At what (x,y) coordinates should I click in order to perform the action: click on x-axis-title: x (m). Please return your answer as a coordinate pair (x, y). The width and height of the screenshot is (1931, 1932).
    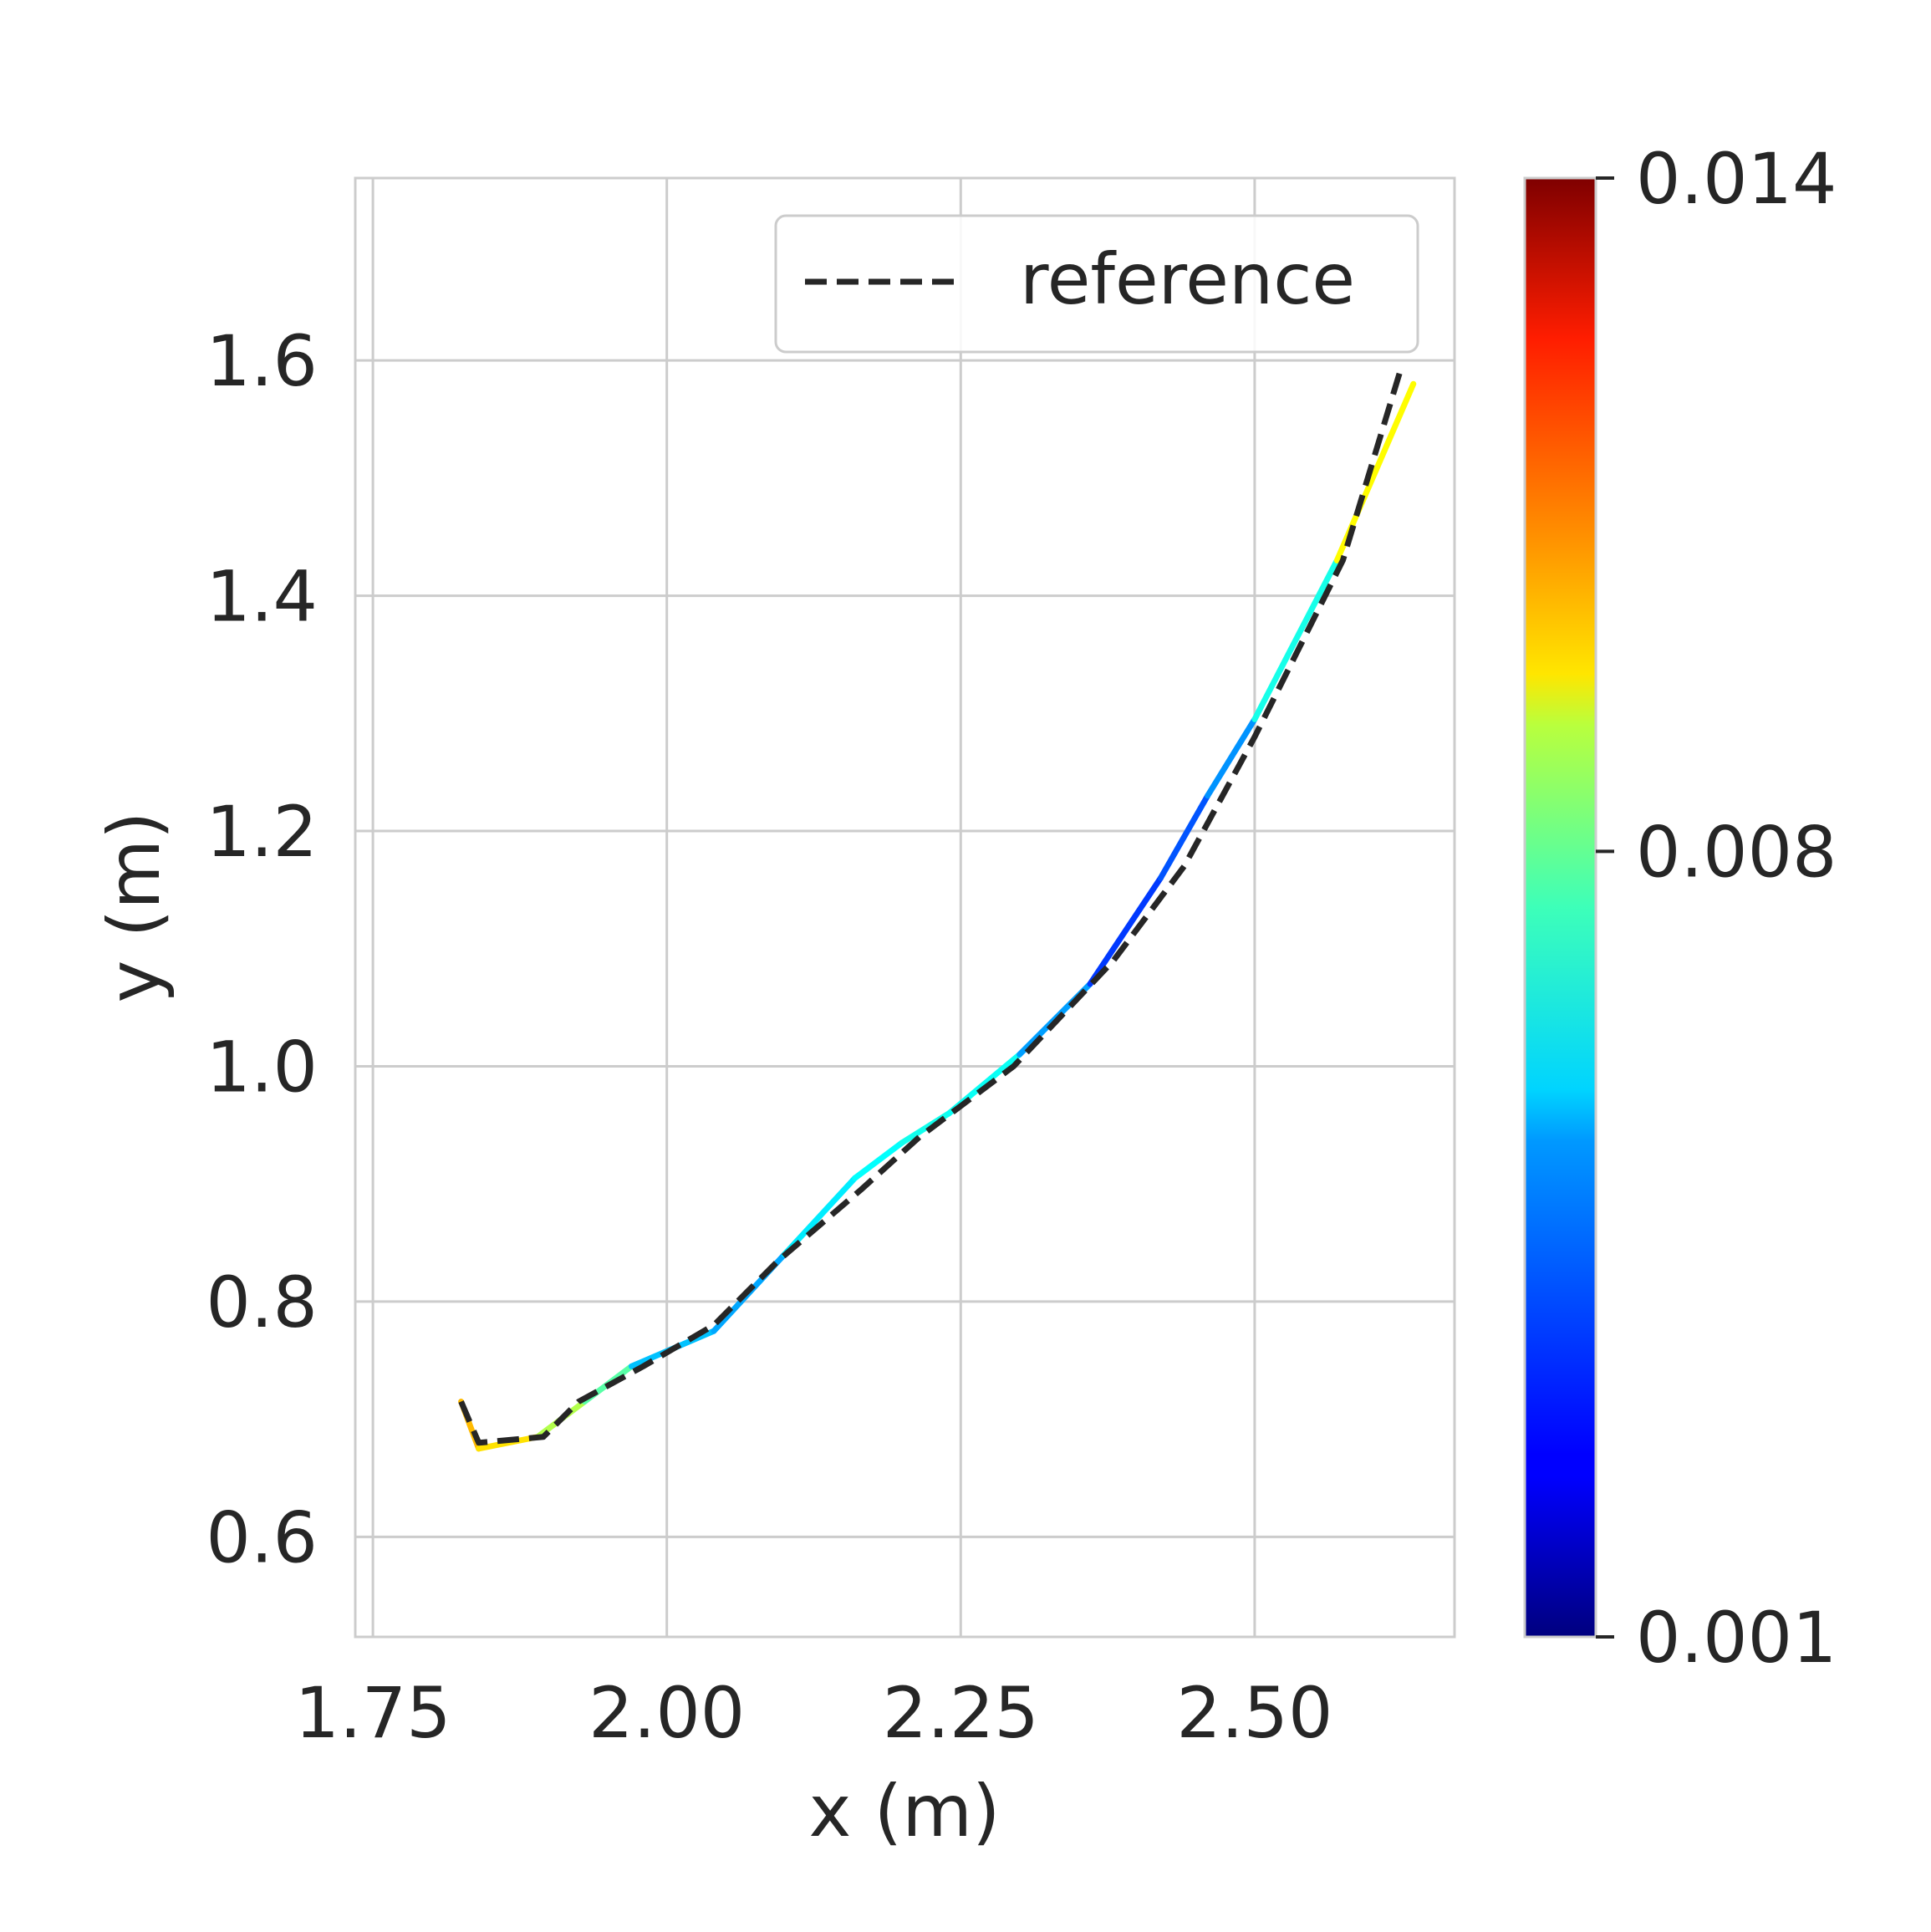
    Looking at the image, I should click on (904, 1811).